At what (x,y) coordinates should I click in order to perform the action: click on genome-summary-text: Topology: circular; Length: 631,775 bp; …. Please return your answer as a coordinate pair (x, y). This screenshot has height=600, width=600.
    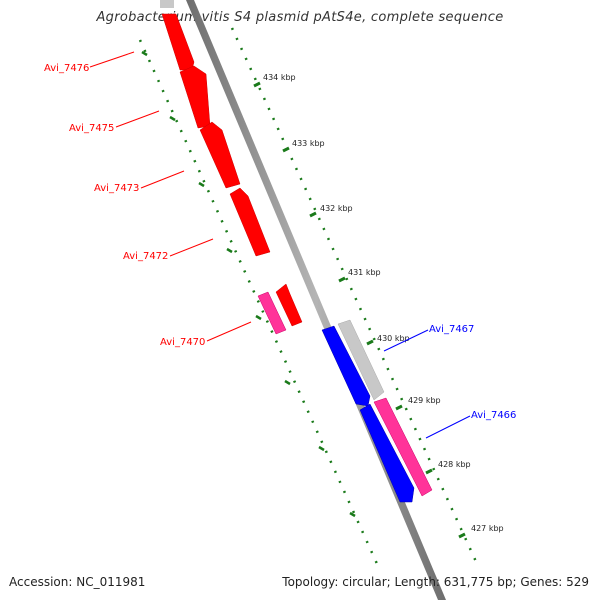
    Looking at the image, I should click on (435, 582).